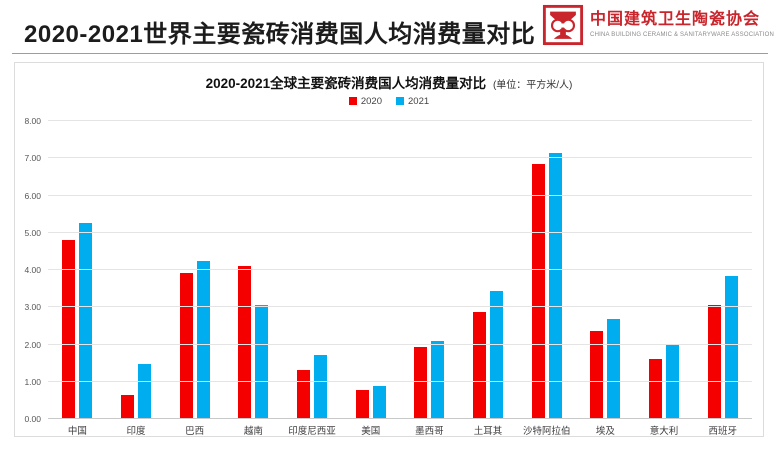  What do you see at coordinates (346, 83) in the screenshot?
I see `chart-title-text: 2020-2021全球主要瓷砖消费国人均消费量对比` at bounding box center [346, 83].